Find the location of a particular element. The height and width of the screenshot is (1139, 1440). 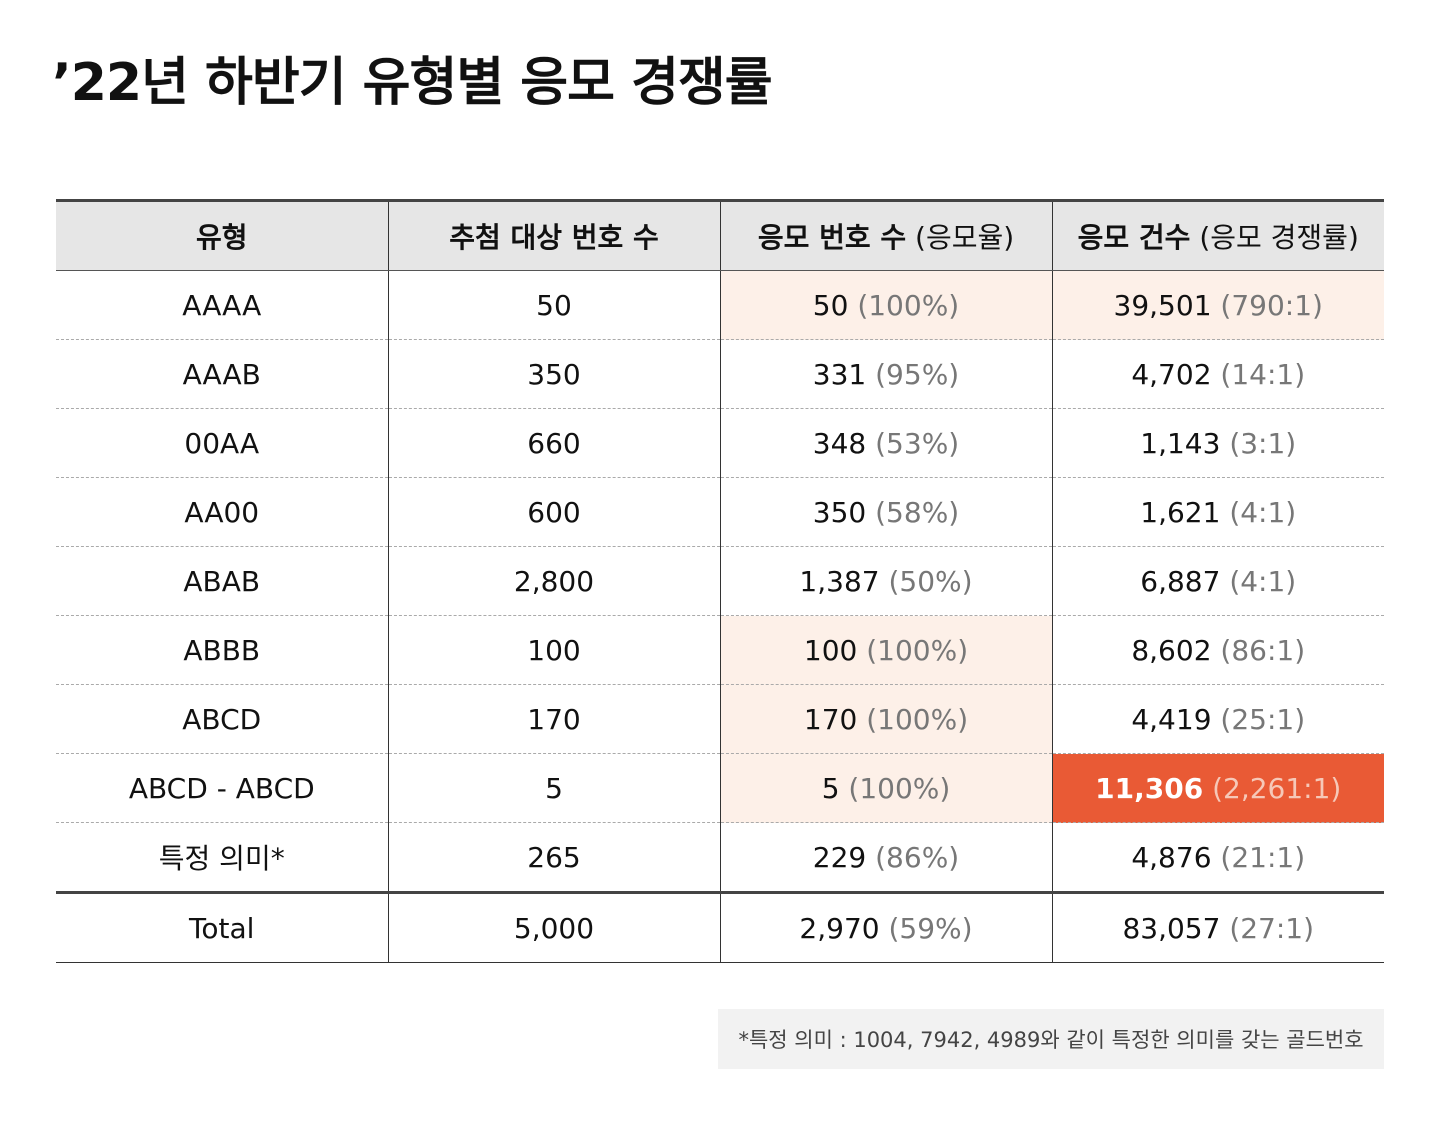

applied-count: 348 is located at coordinates (839, 443).